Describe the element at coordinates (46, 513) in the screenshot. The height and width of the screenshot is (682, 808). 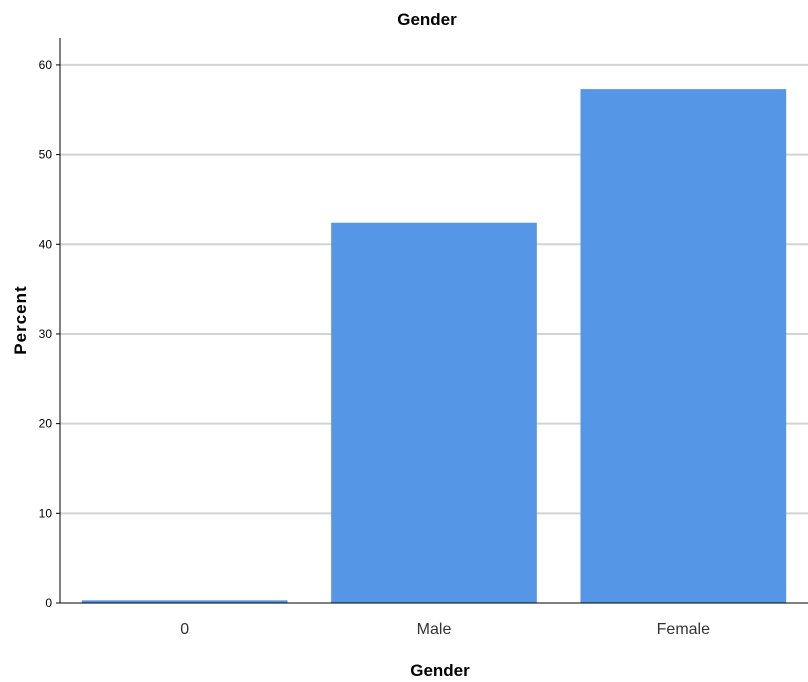
I see `y-tick-label-10: 10` at that location.